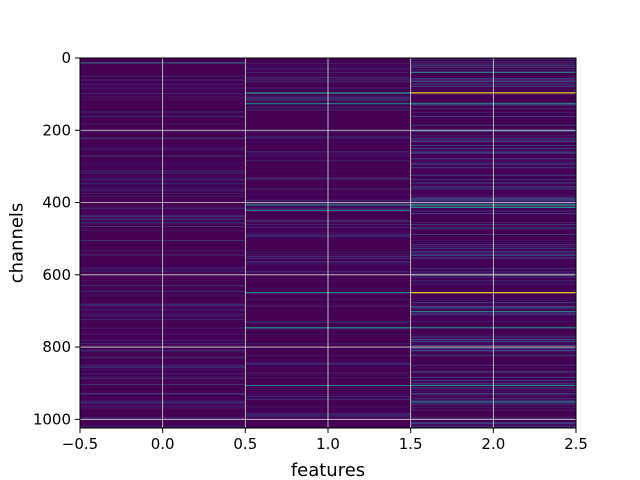  Describe the element at coordinates (245, 444) in the screenshot. I see `x-tick-label: 0.5` at that location.